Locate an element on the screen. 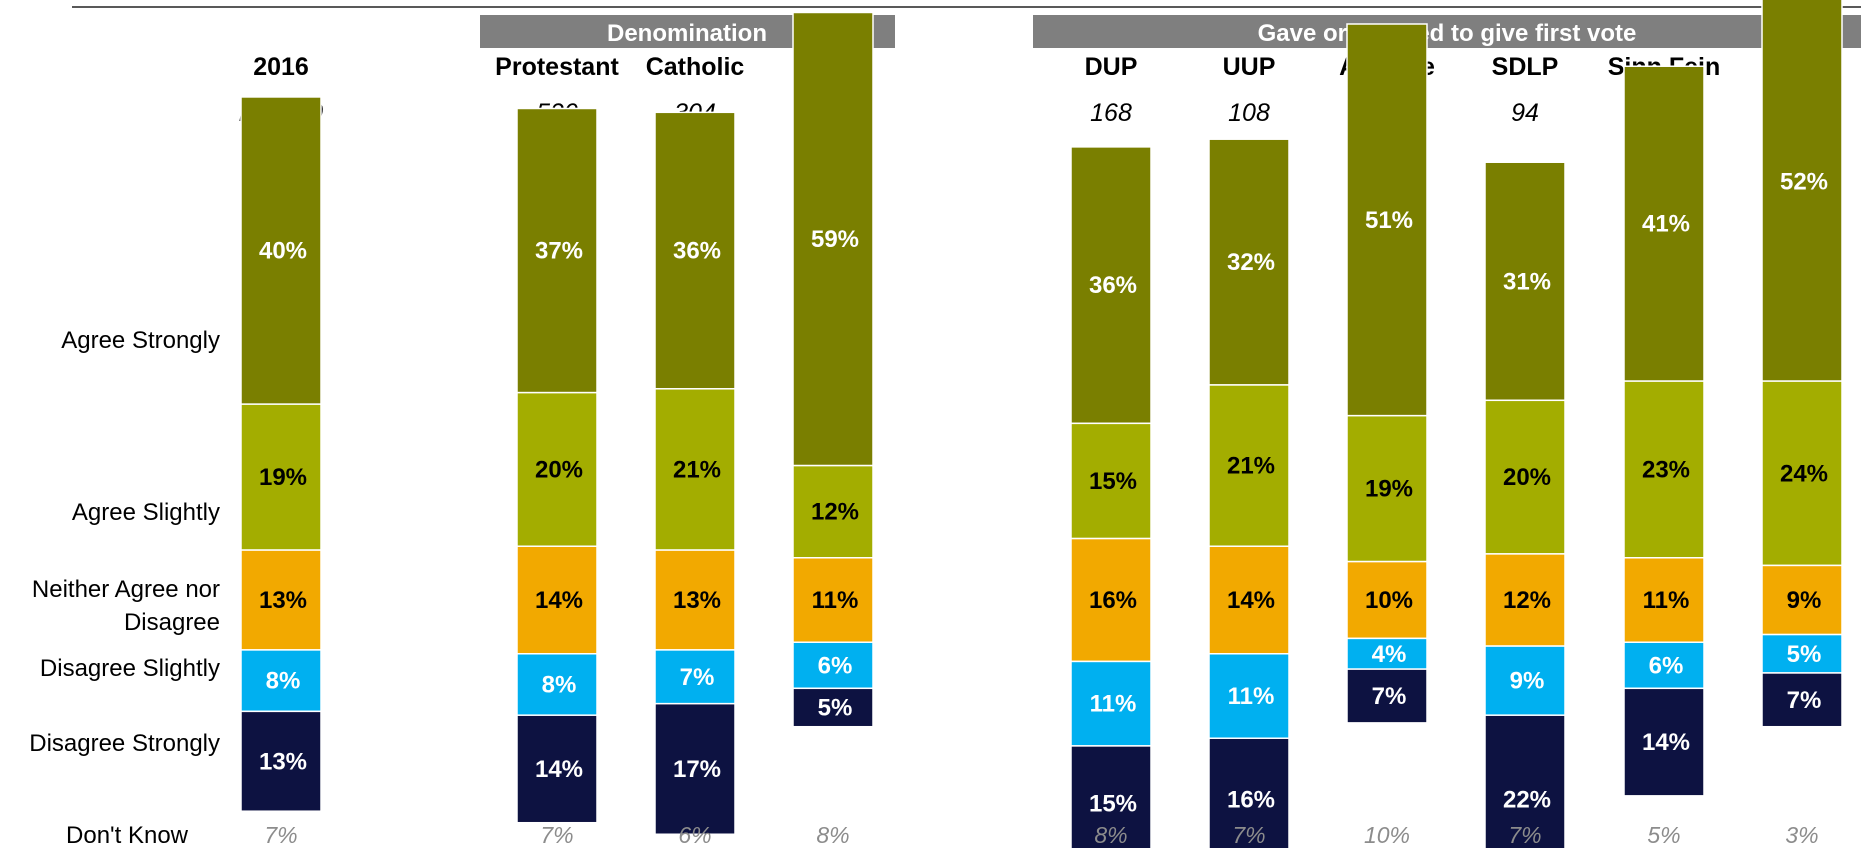 This screenshot has height=848, width=1861. row-label-disagree-strongly: Disagree Strongly is located at coordinates (124, 743).